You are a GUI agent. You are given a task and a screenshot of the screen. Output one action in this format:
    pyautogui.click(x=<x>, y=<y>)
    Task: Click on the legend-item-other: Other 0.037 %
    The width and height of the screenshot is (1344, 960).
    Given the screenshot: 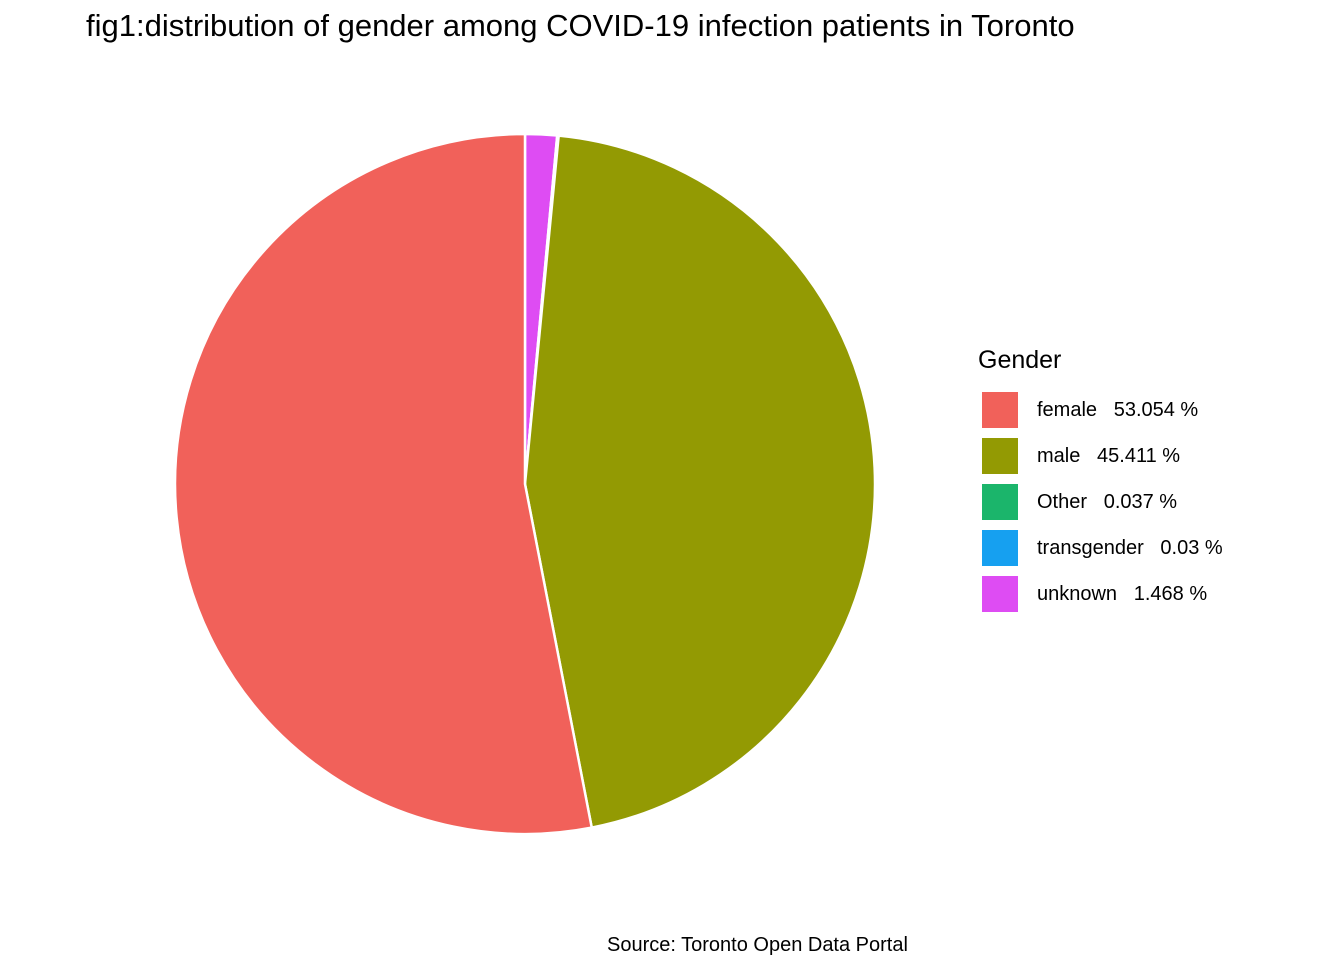 What is the action you would take?
    pyautogui.click(x=1100, y=502)
    